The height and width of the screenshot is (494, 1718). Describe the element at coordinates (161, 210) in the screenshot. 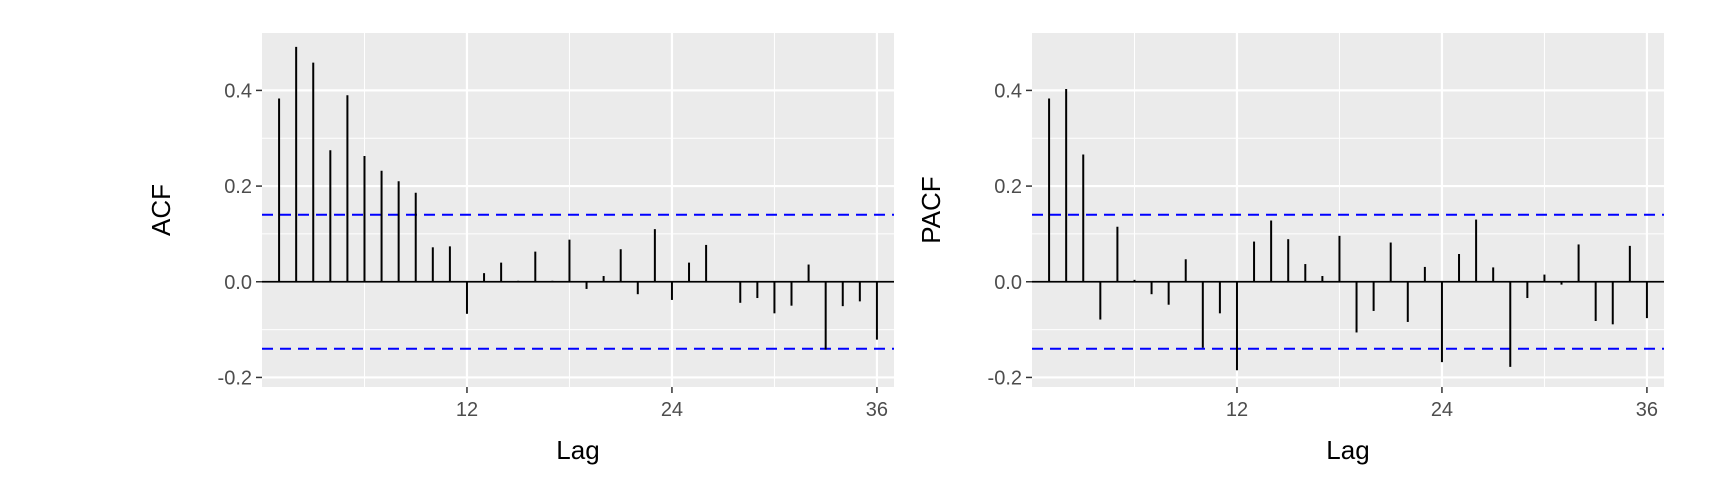

I see `acf-y-axis-title: ACF` at that location.